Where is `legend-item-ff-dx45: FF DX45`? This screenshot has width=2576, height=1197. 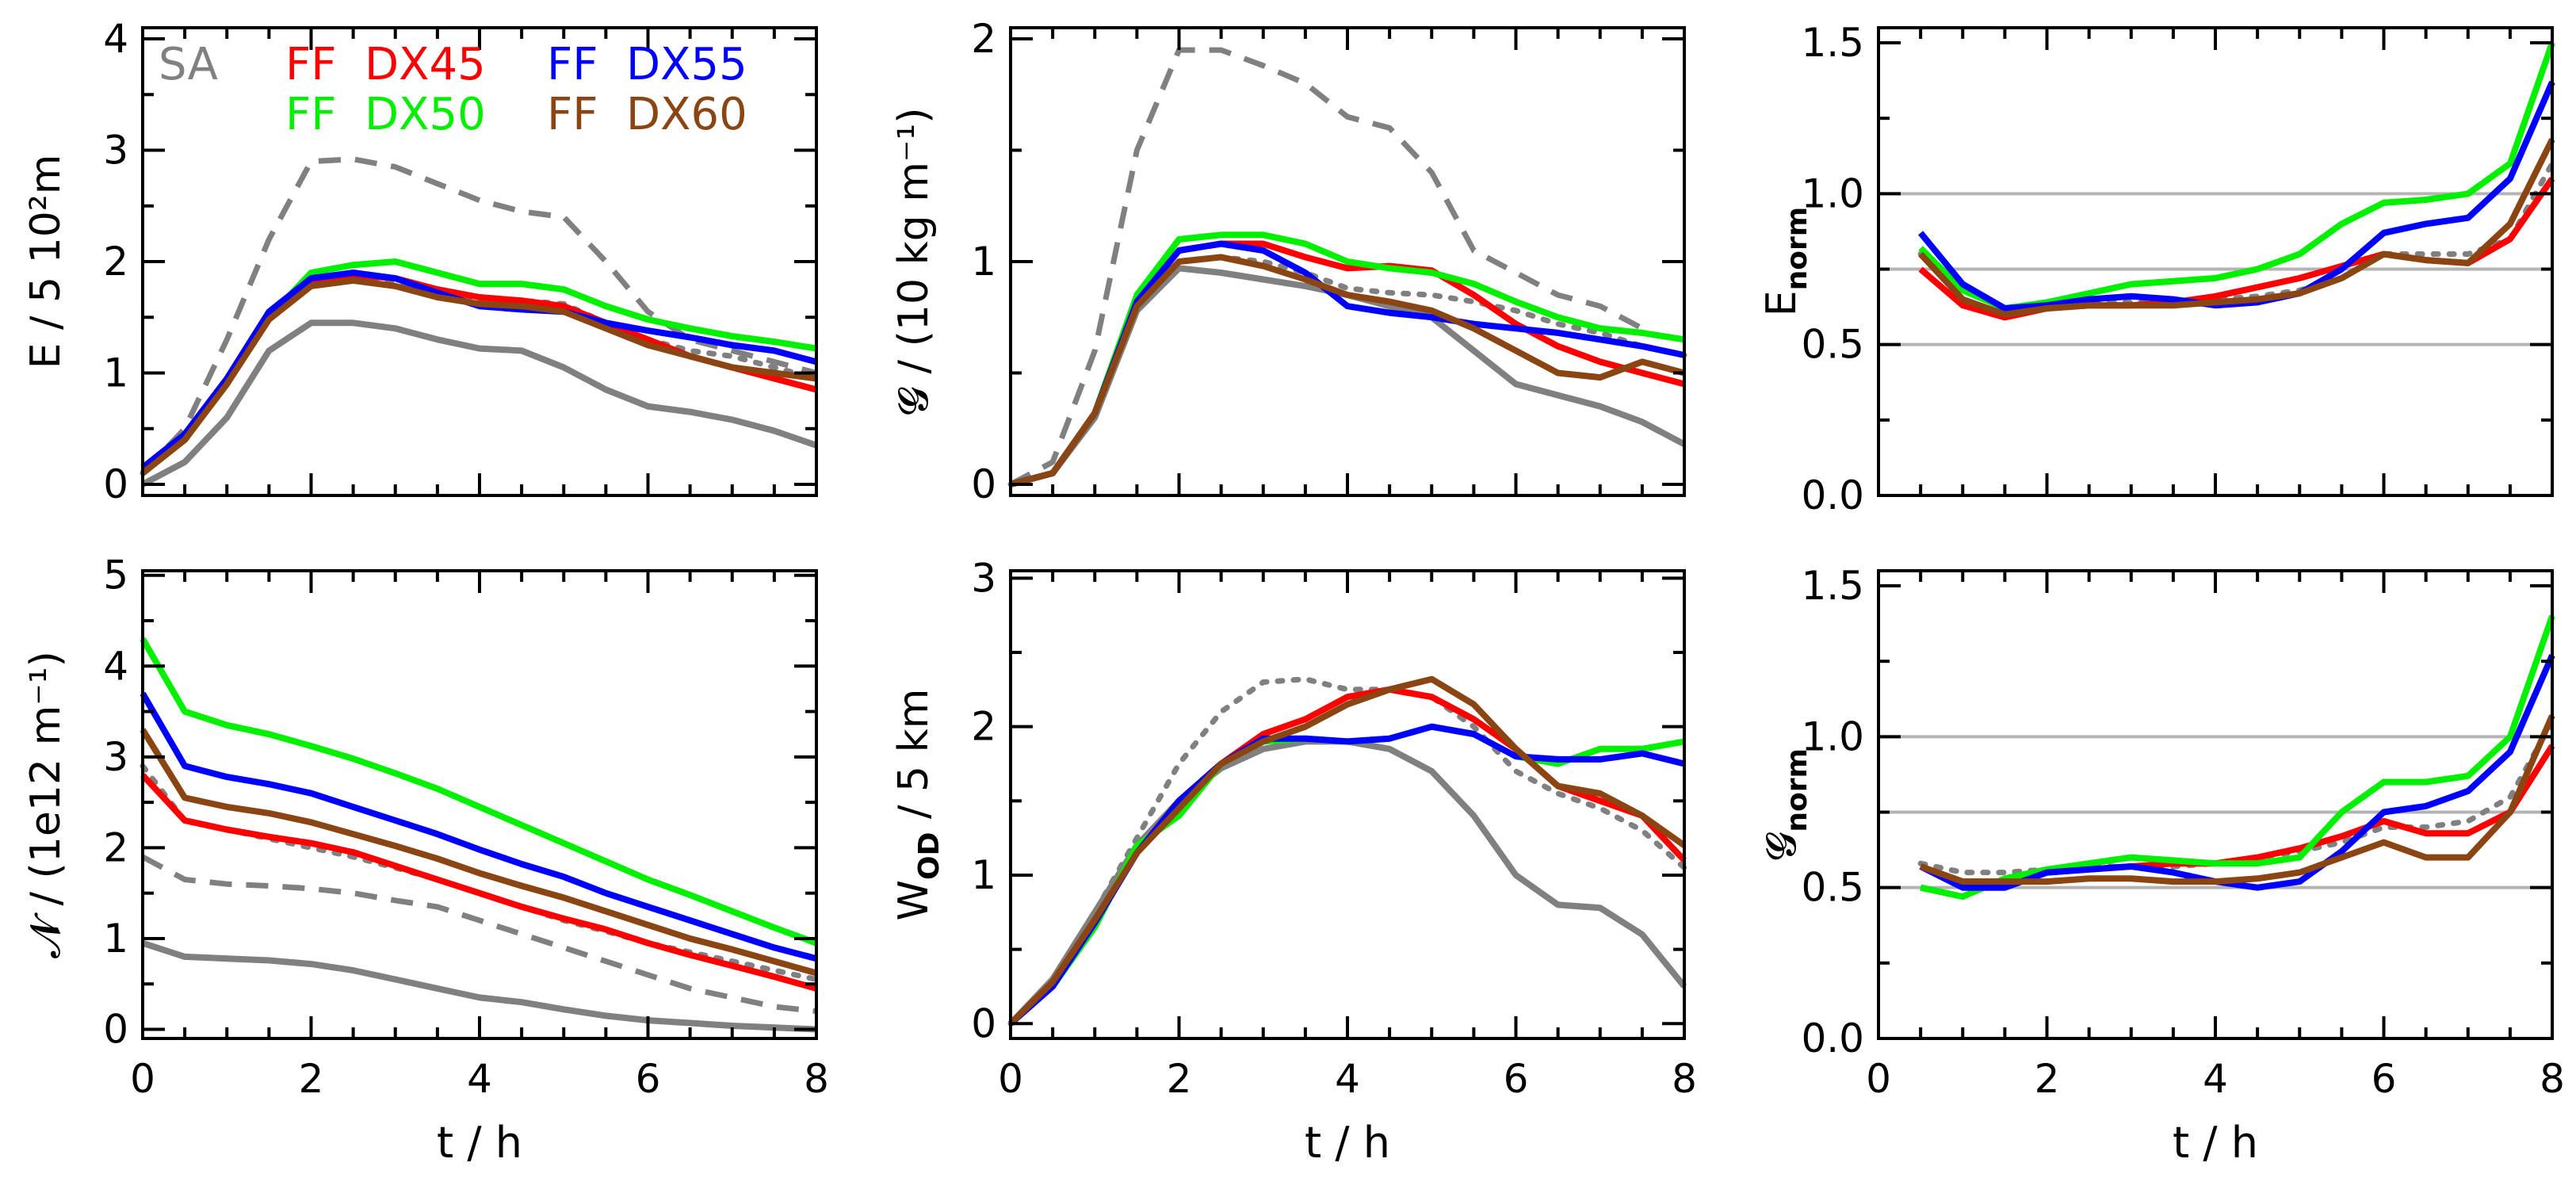
legend-item-ff-dx45: FF DX45 is located at coordinates (385, 64).